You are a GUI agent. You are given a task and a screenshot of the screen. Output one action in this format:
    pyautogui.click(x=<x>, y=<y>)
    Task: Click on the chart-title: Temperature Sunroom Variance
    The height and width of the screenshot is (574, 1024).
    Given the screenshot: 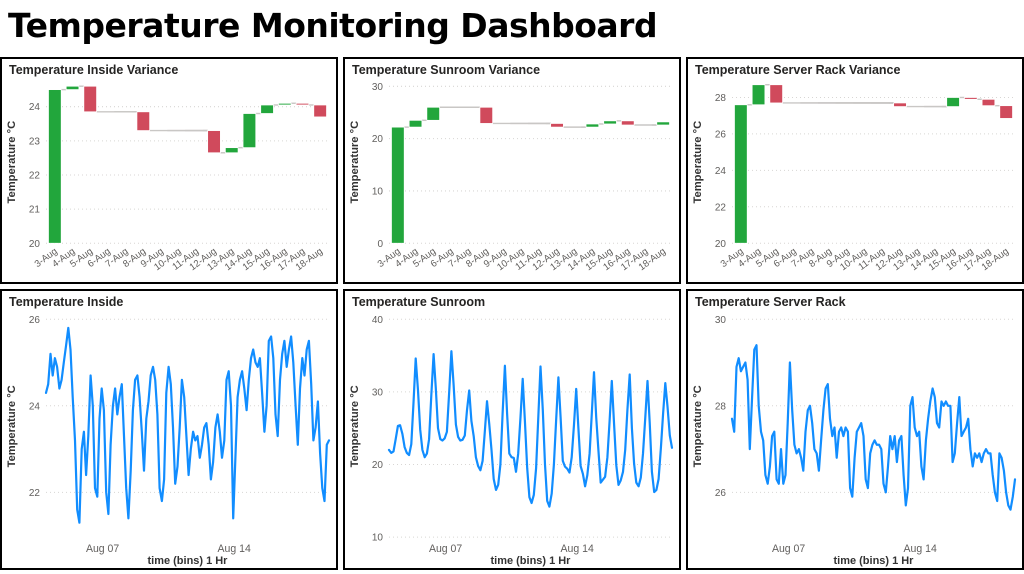 What is the action you would take?
    pyautogui.click(x=446, y=70)
    